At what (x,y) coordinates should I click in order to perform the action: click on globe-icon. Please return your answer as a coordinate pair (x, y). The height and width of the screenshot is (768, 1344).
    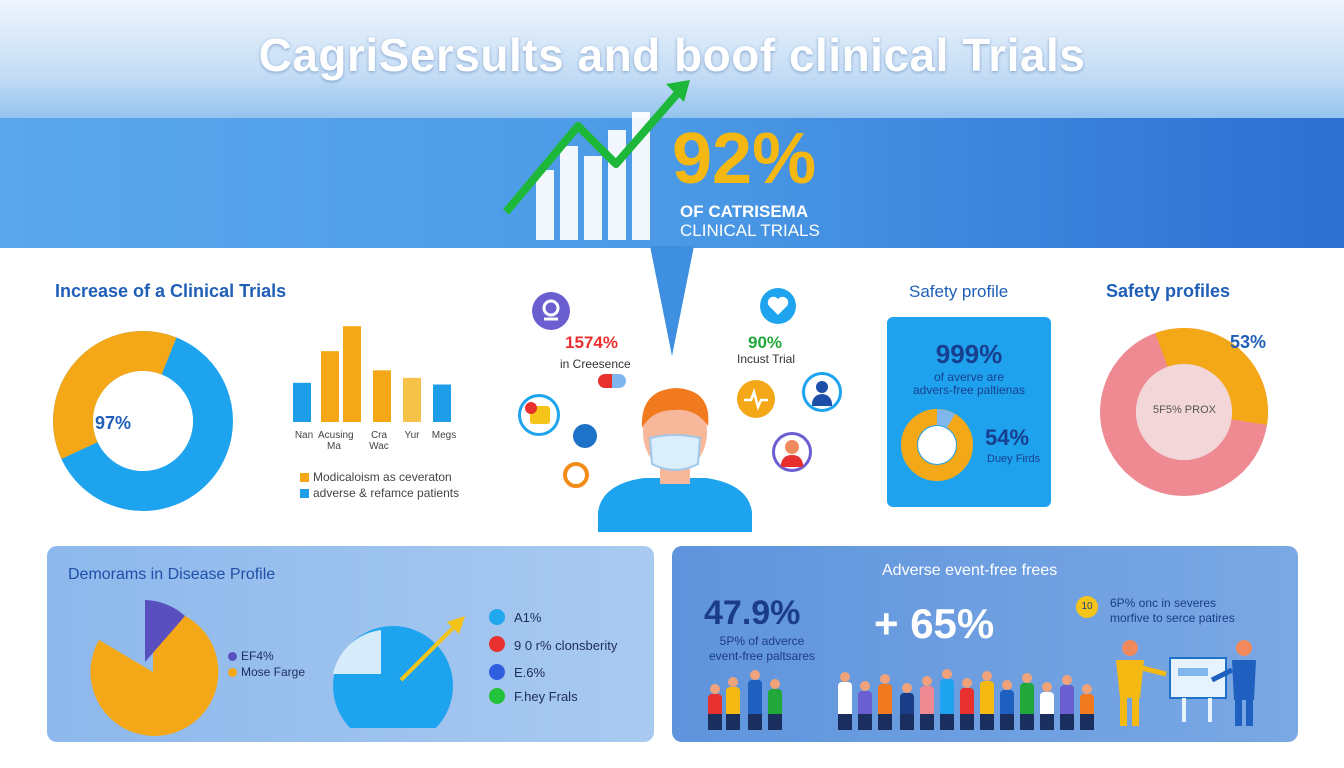
    Looking at the image, I should click on (585, 436).